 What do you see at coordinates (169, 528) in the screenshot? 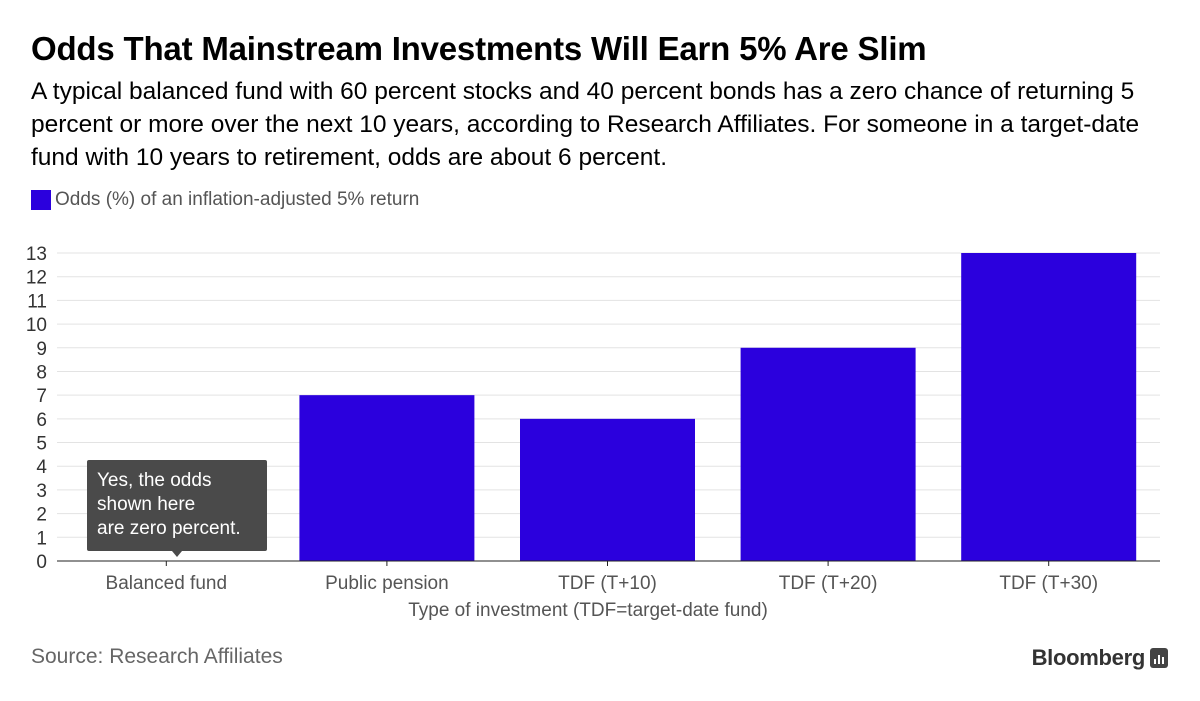
I see `tooltip-line-3: are zero percent.` at bounding box center [169, 528].